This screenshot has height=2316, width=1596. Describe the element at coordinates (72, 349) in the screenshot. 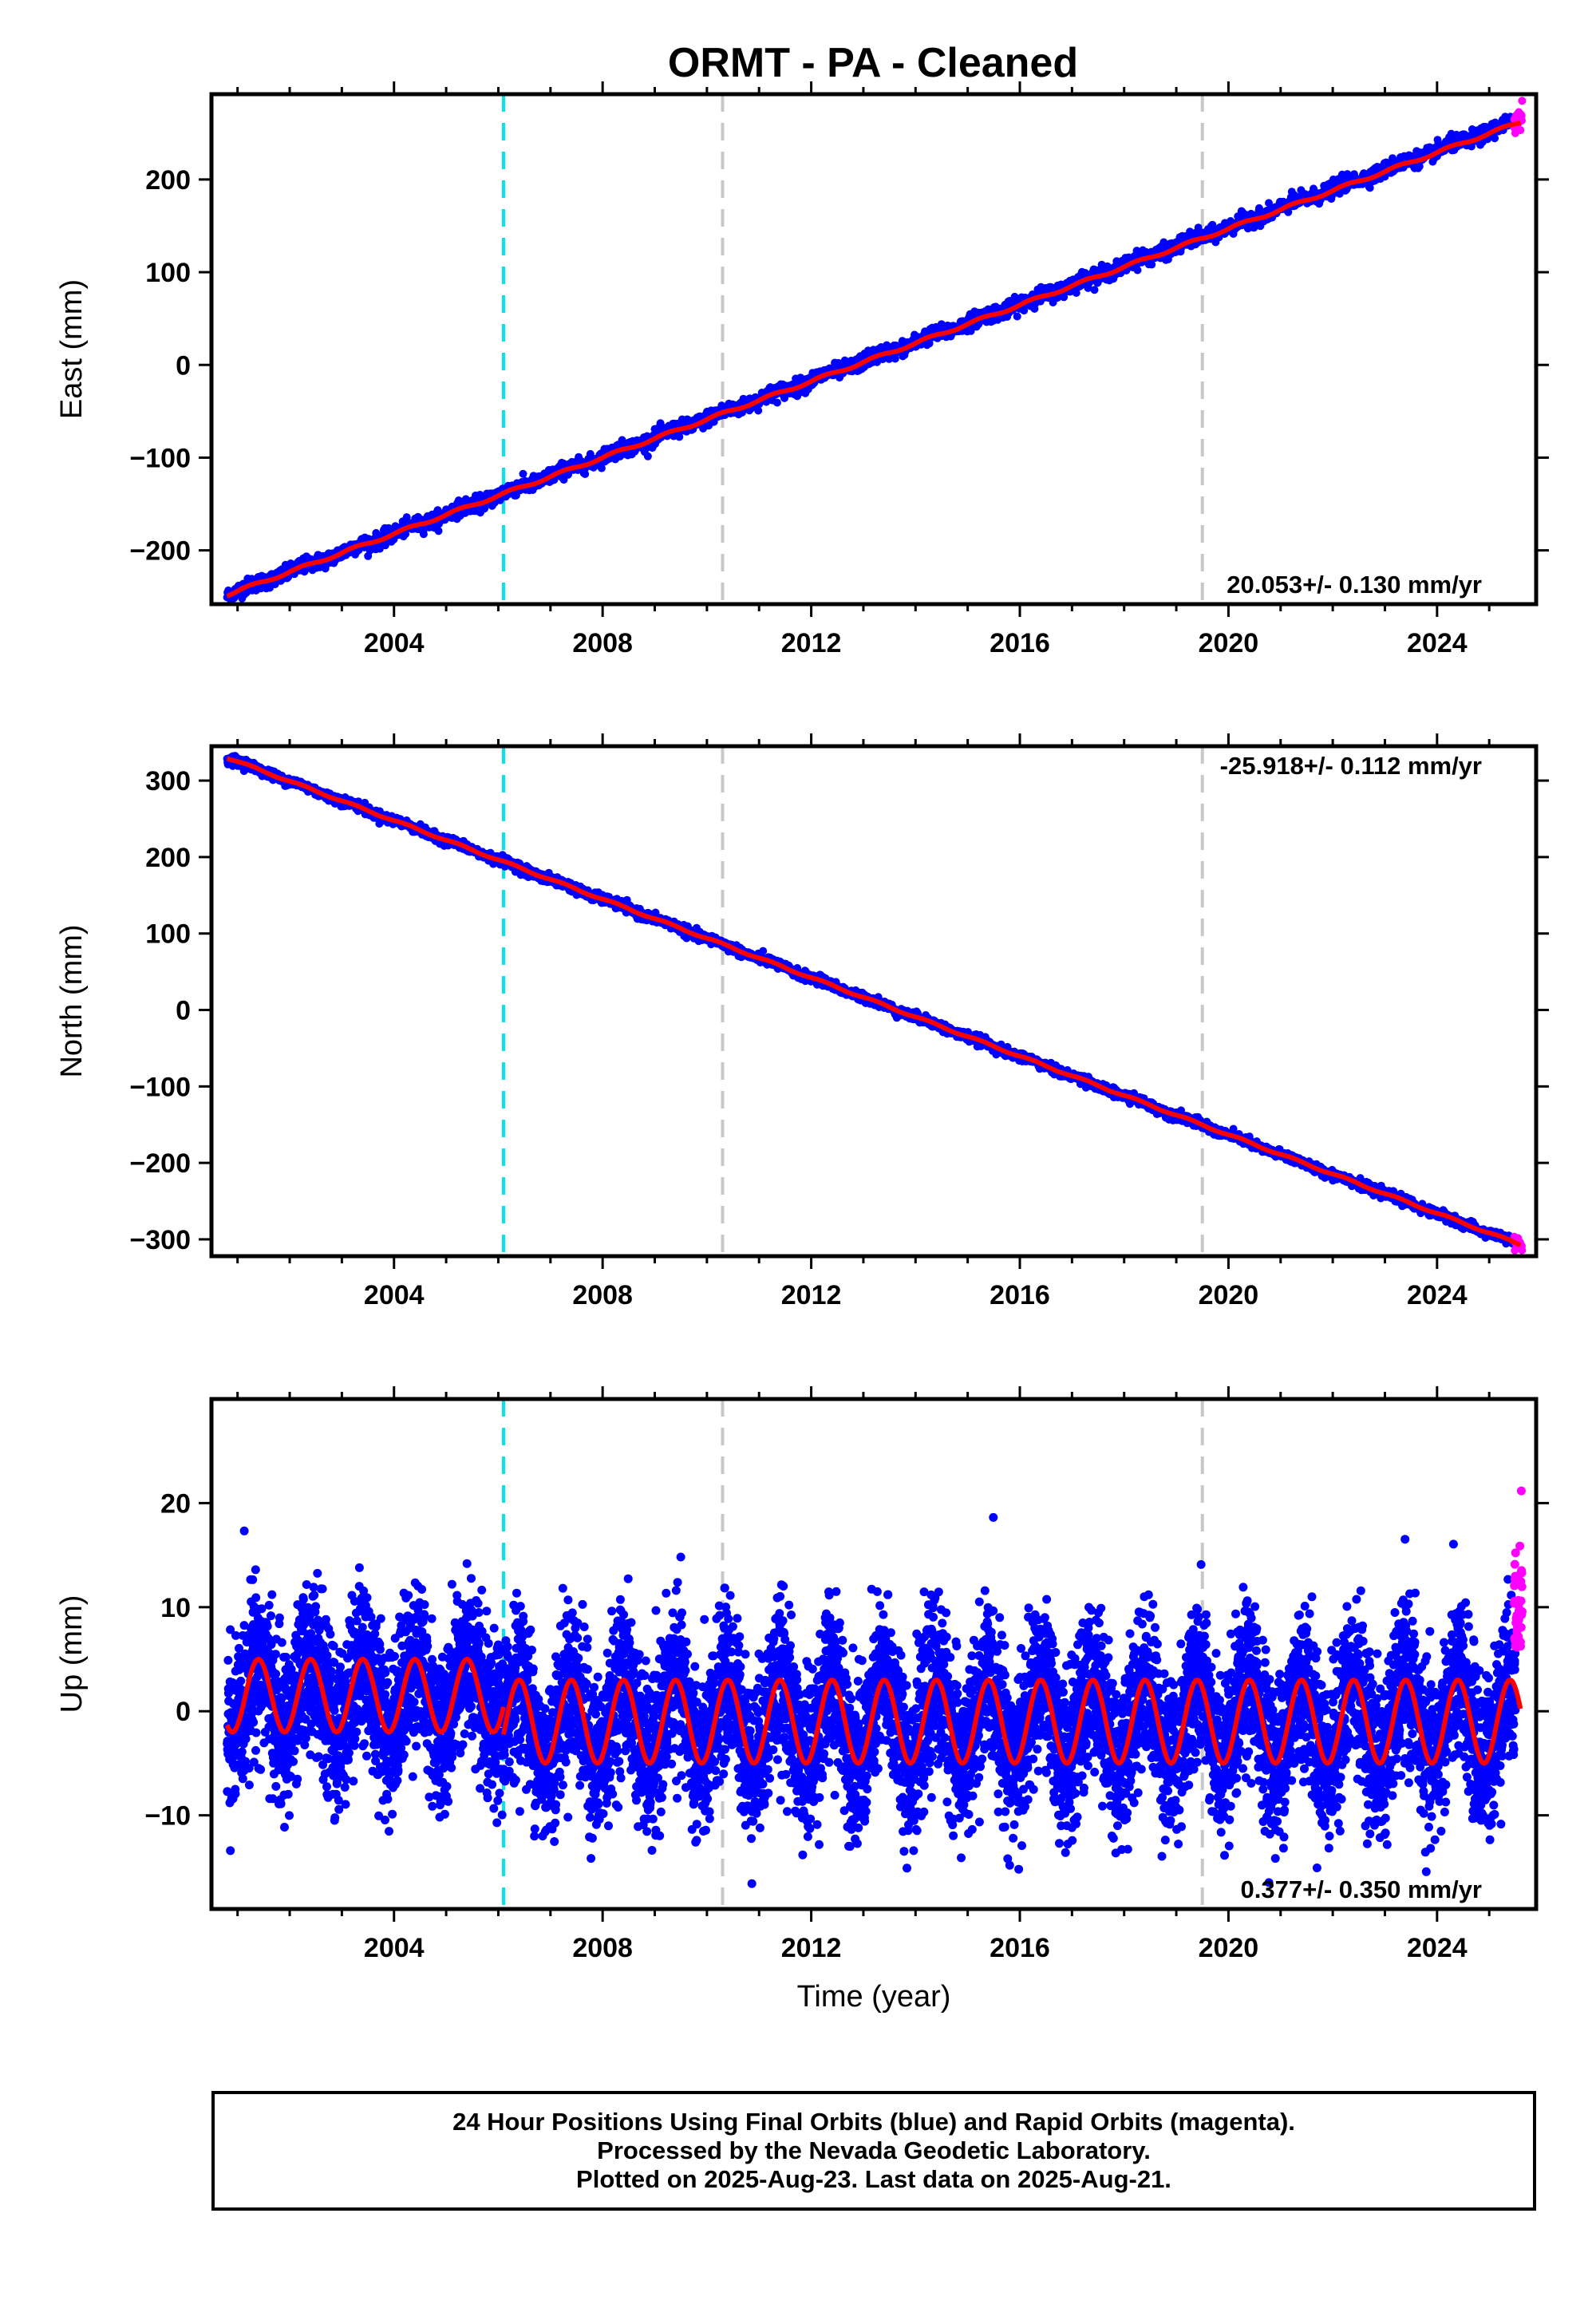

I see `y-axis-label-east: East (mm)` at that location.